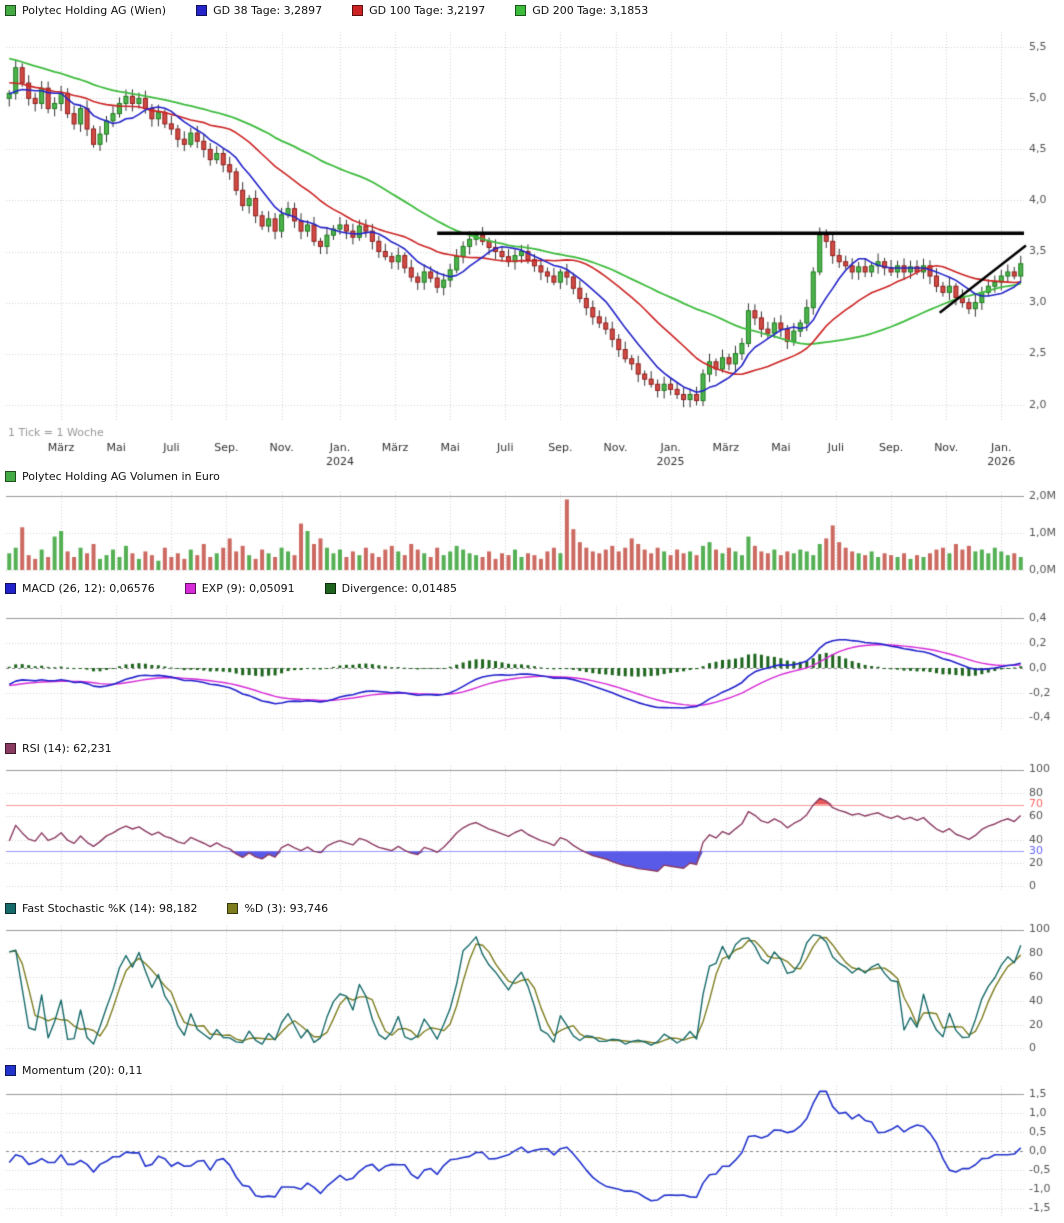  Describe the element at coordinates (532, 748) in the screenshot. I see `legend-rsi: RSI (14): 62,231` at that location.